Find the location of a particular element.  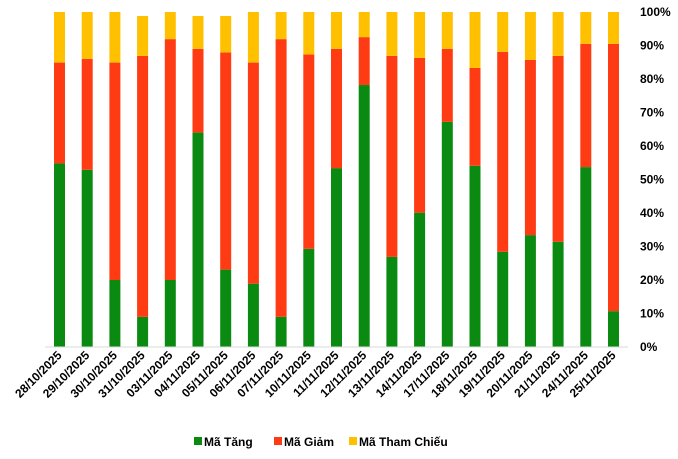

y-tick-label: 70% is located at coordinates (652, 113).